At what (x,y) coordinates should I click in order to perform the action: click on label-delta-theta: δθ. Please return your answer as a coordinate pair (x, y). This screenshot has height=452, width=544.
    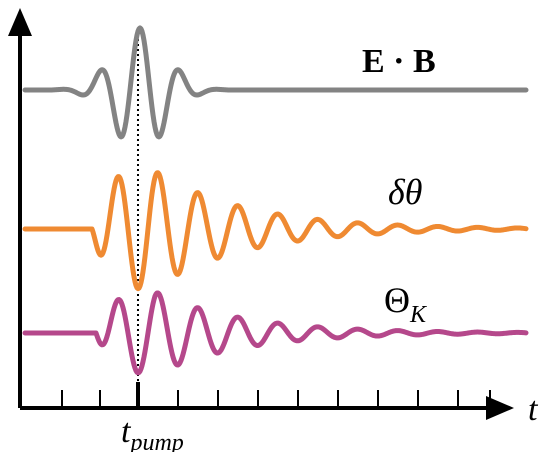
    Looking at the image, I should click on (405, 192).